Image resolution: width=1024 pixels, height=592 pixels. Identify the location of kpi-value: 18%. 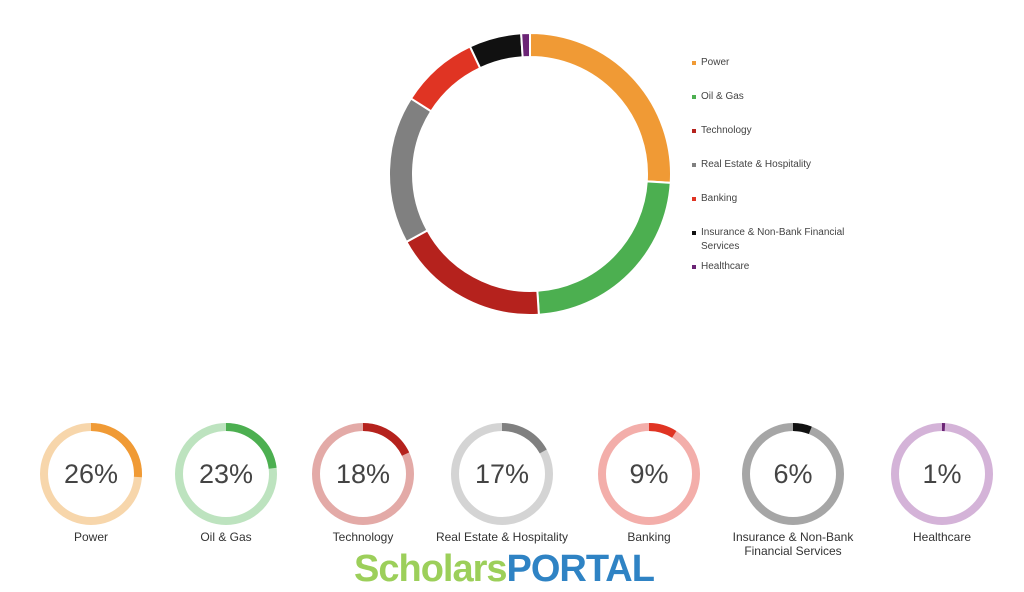
(363, 474).